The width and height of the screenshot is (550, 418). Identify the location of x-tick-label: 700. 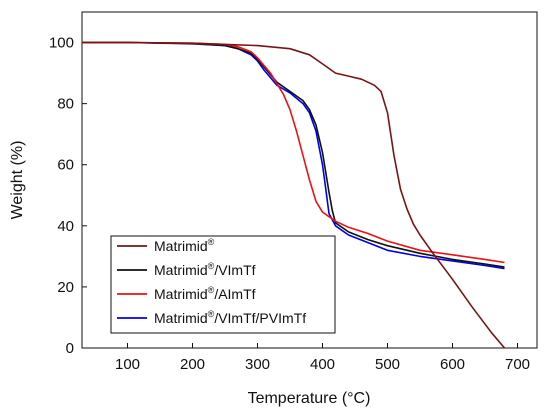
(517, 364).